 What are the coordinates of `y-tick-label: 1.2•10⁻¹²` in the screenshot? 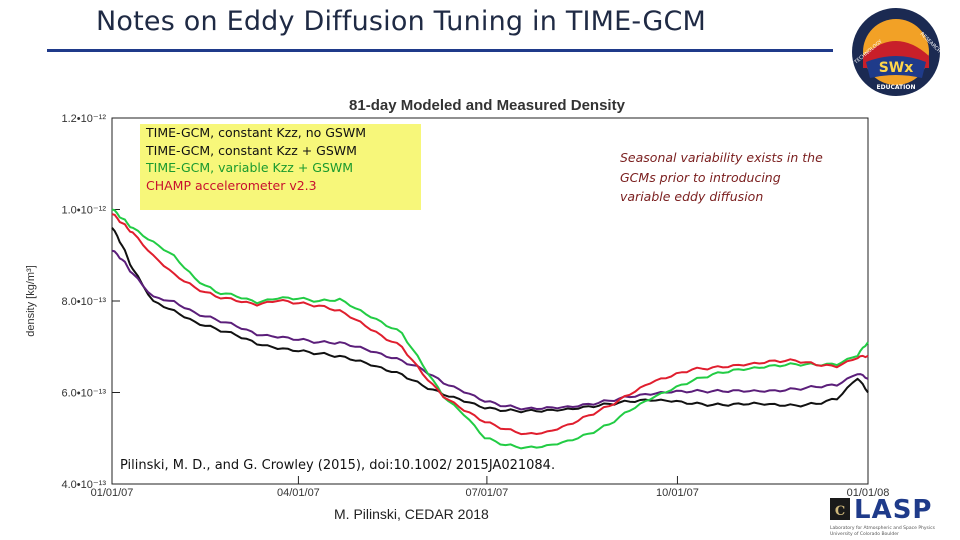 It's located at (83, 119).